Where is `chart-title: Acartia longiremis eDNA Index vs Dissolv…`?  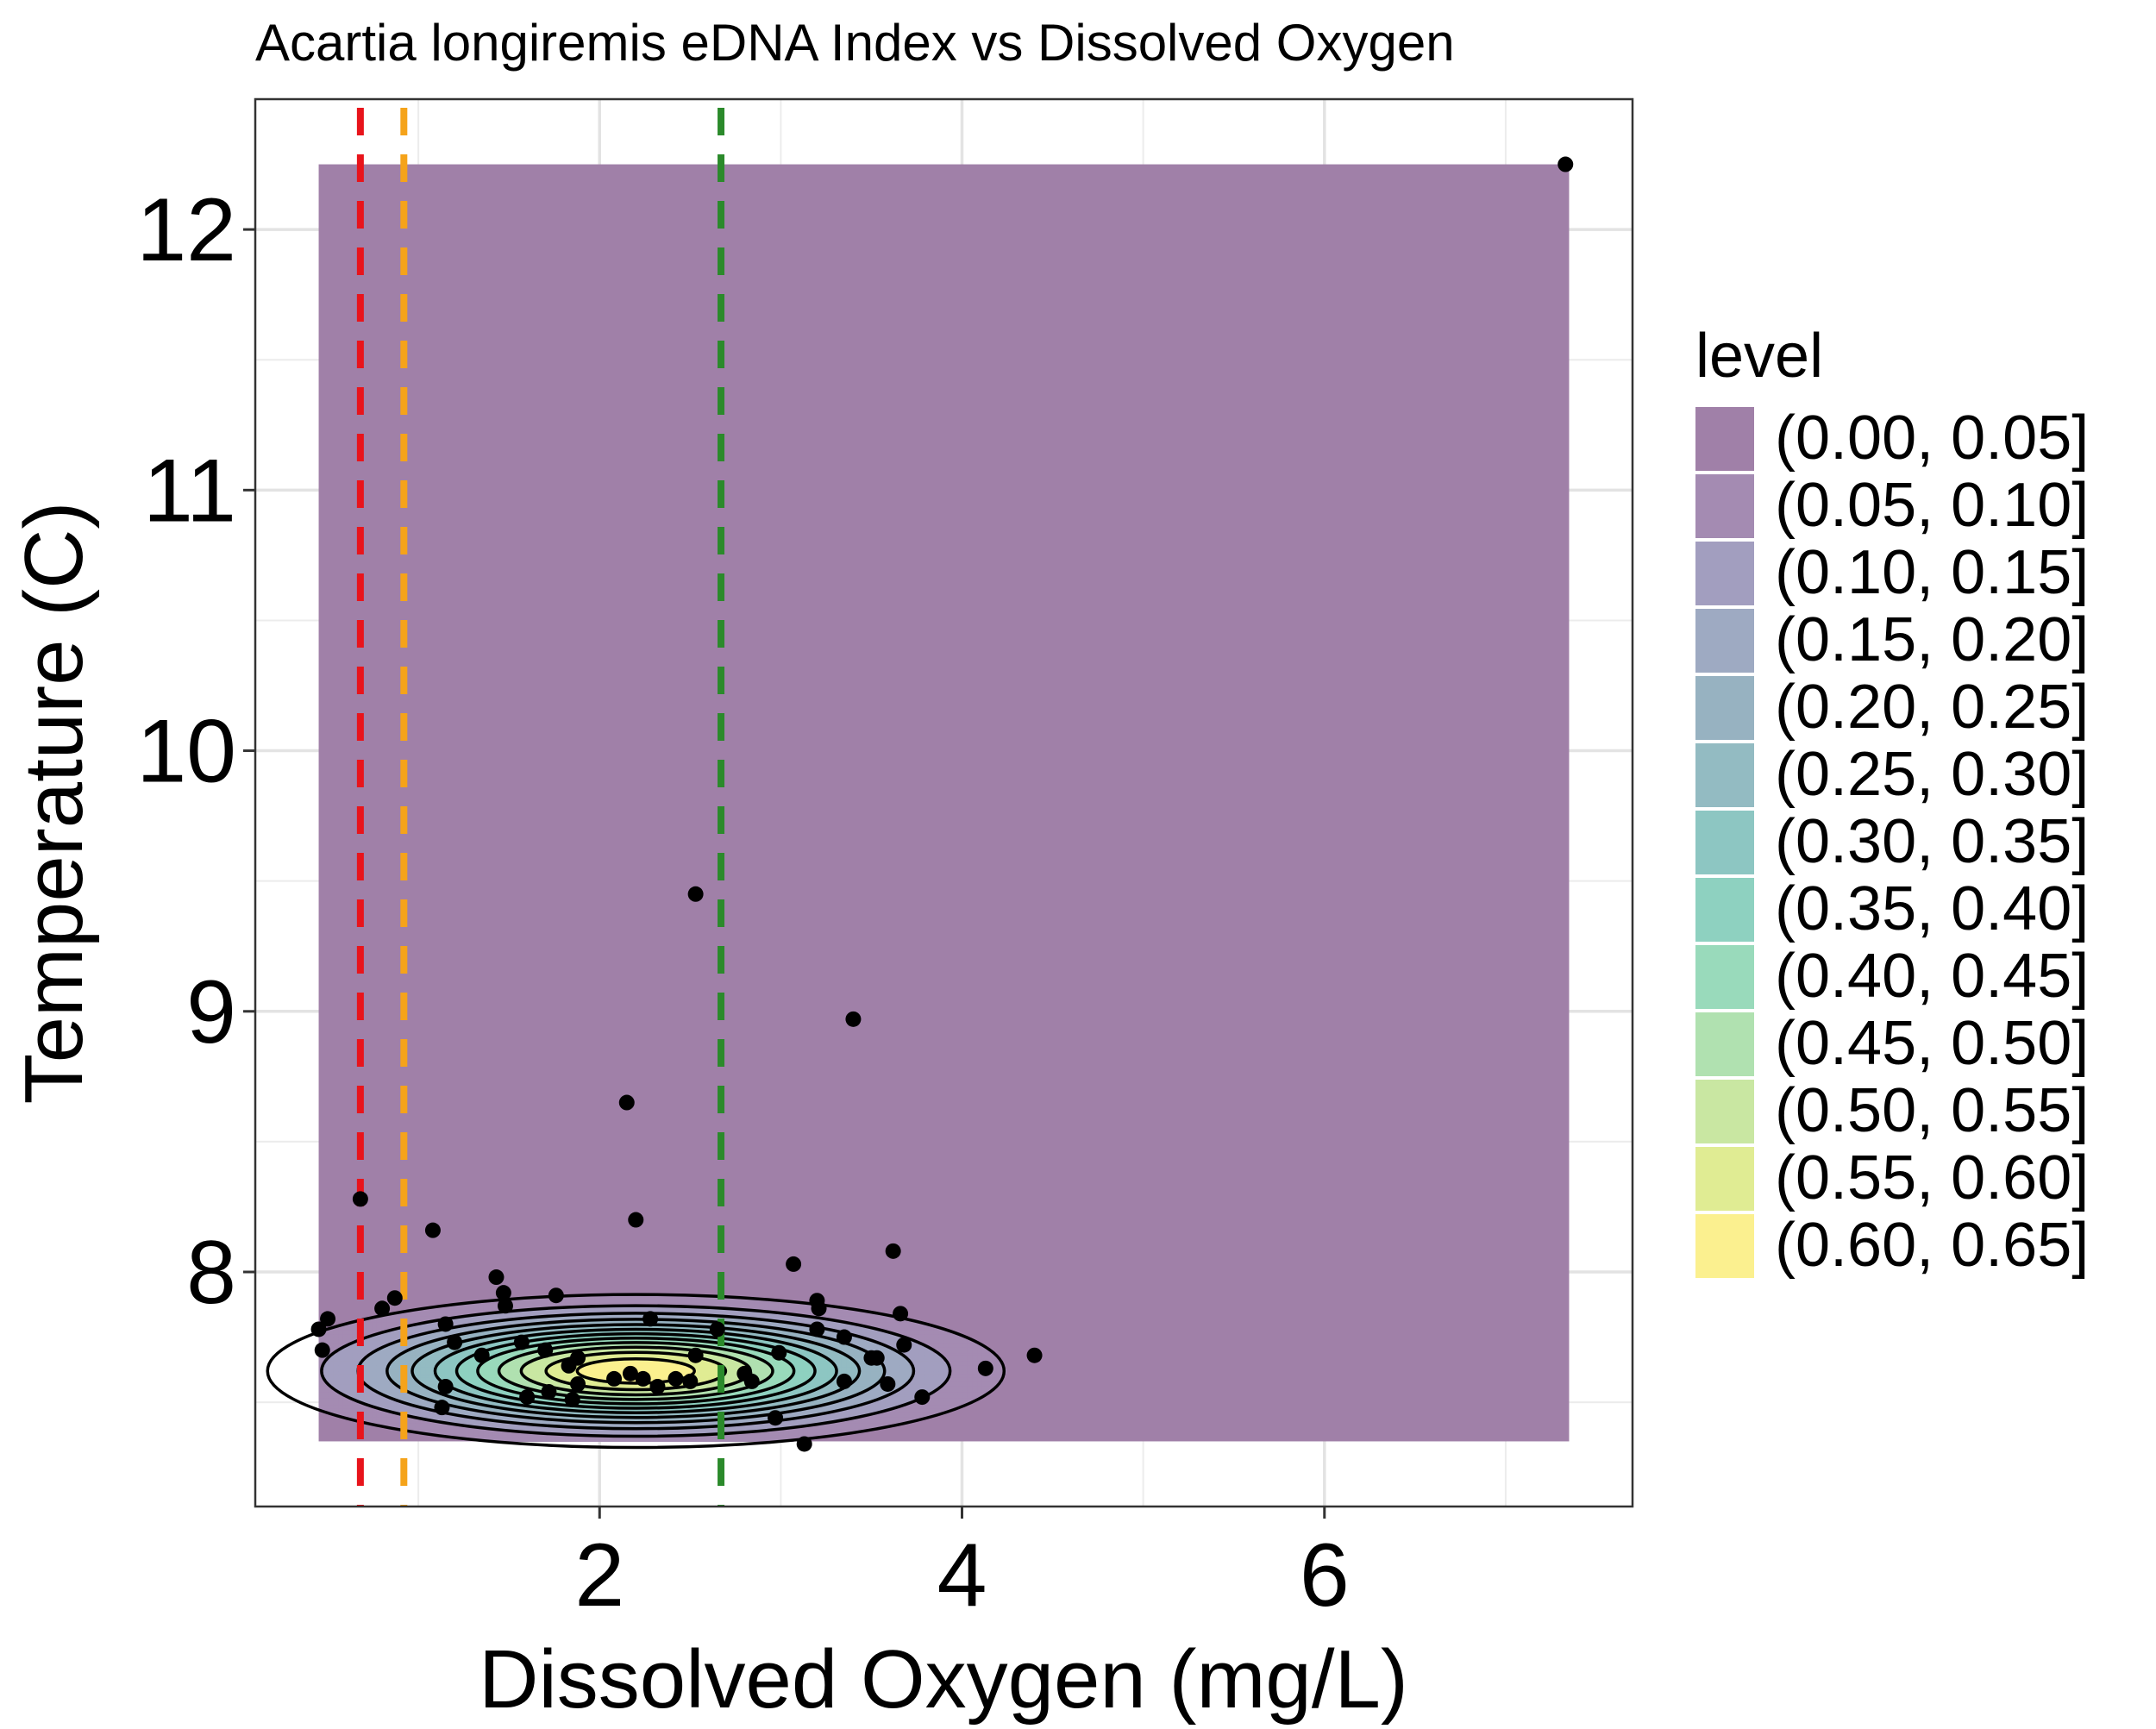 chart-title: Acartia longiremis eDNA Index vs Dissolv… is located at coordinates (855, 43).